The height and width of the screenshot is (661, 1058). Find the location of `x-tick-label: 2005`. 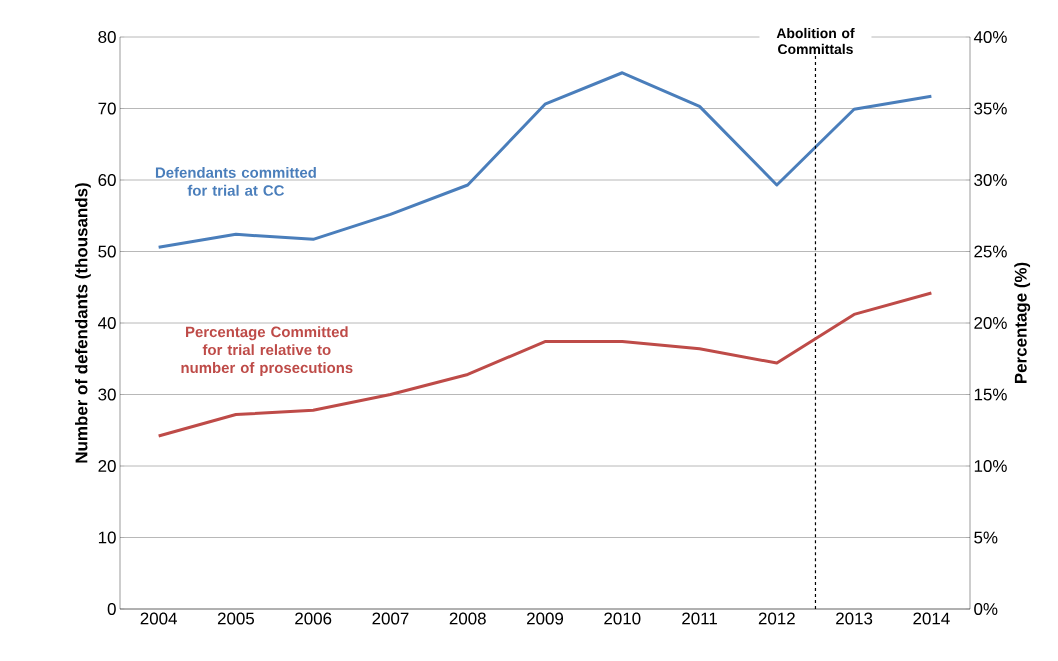

x-tick-label: 2005 is located at coordinates (236, 618).